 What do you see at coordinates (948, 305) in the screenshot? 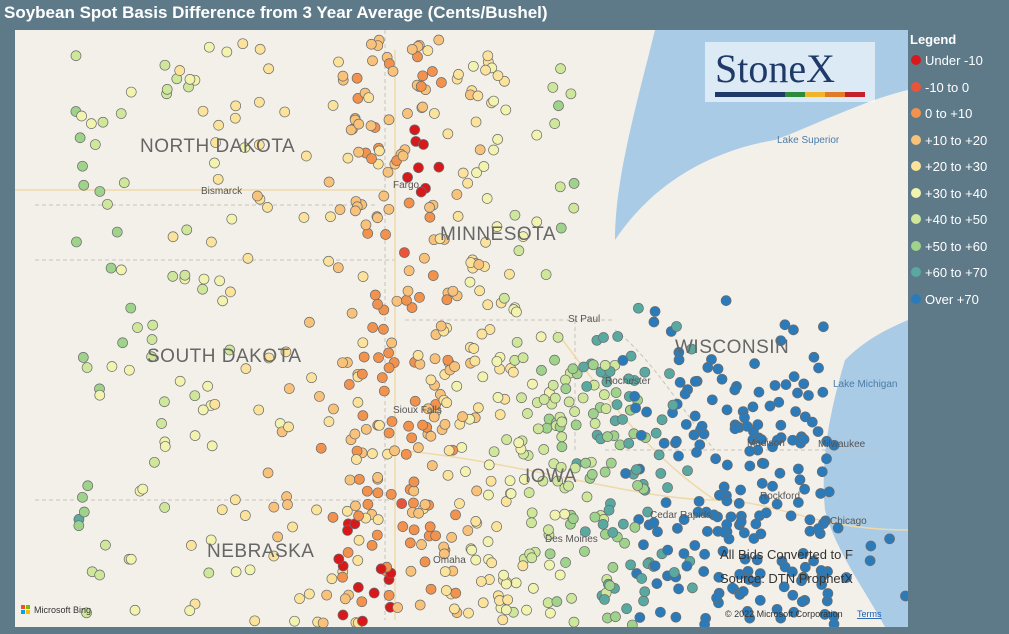
I see `legend-item: Over +70` at bounding box center [948, 305].